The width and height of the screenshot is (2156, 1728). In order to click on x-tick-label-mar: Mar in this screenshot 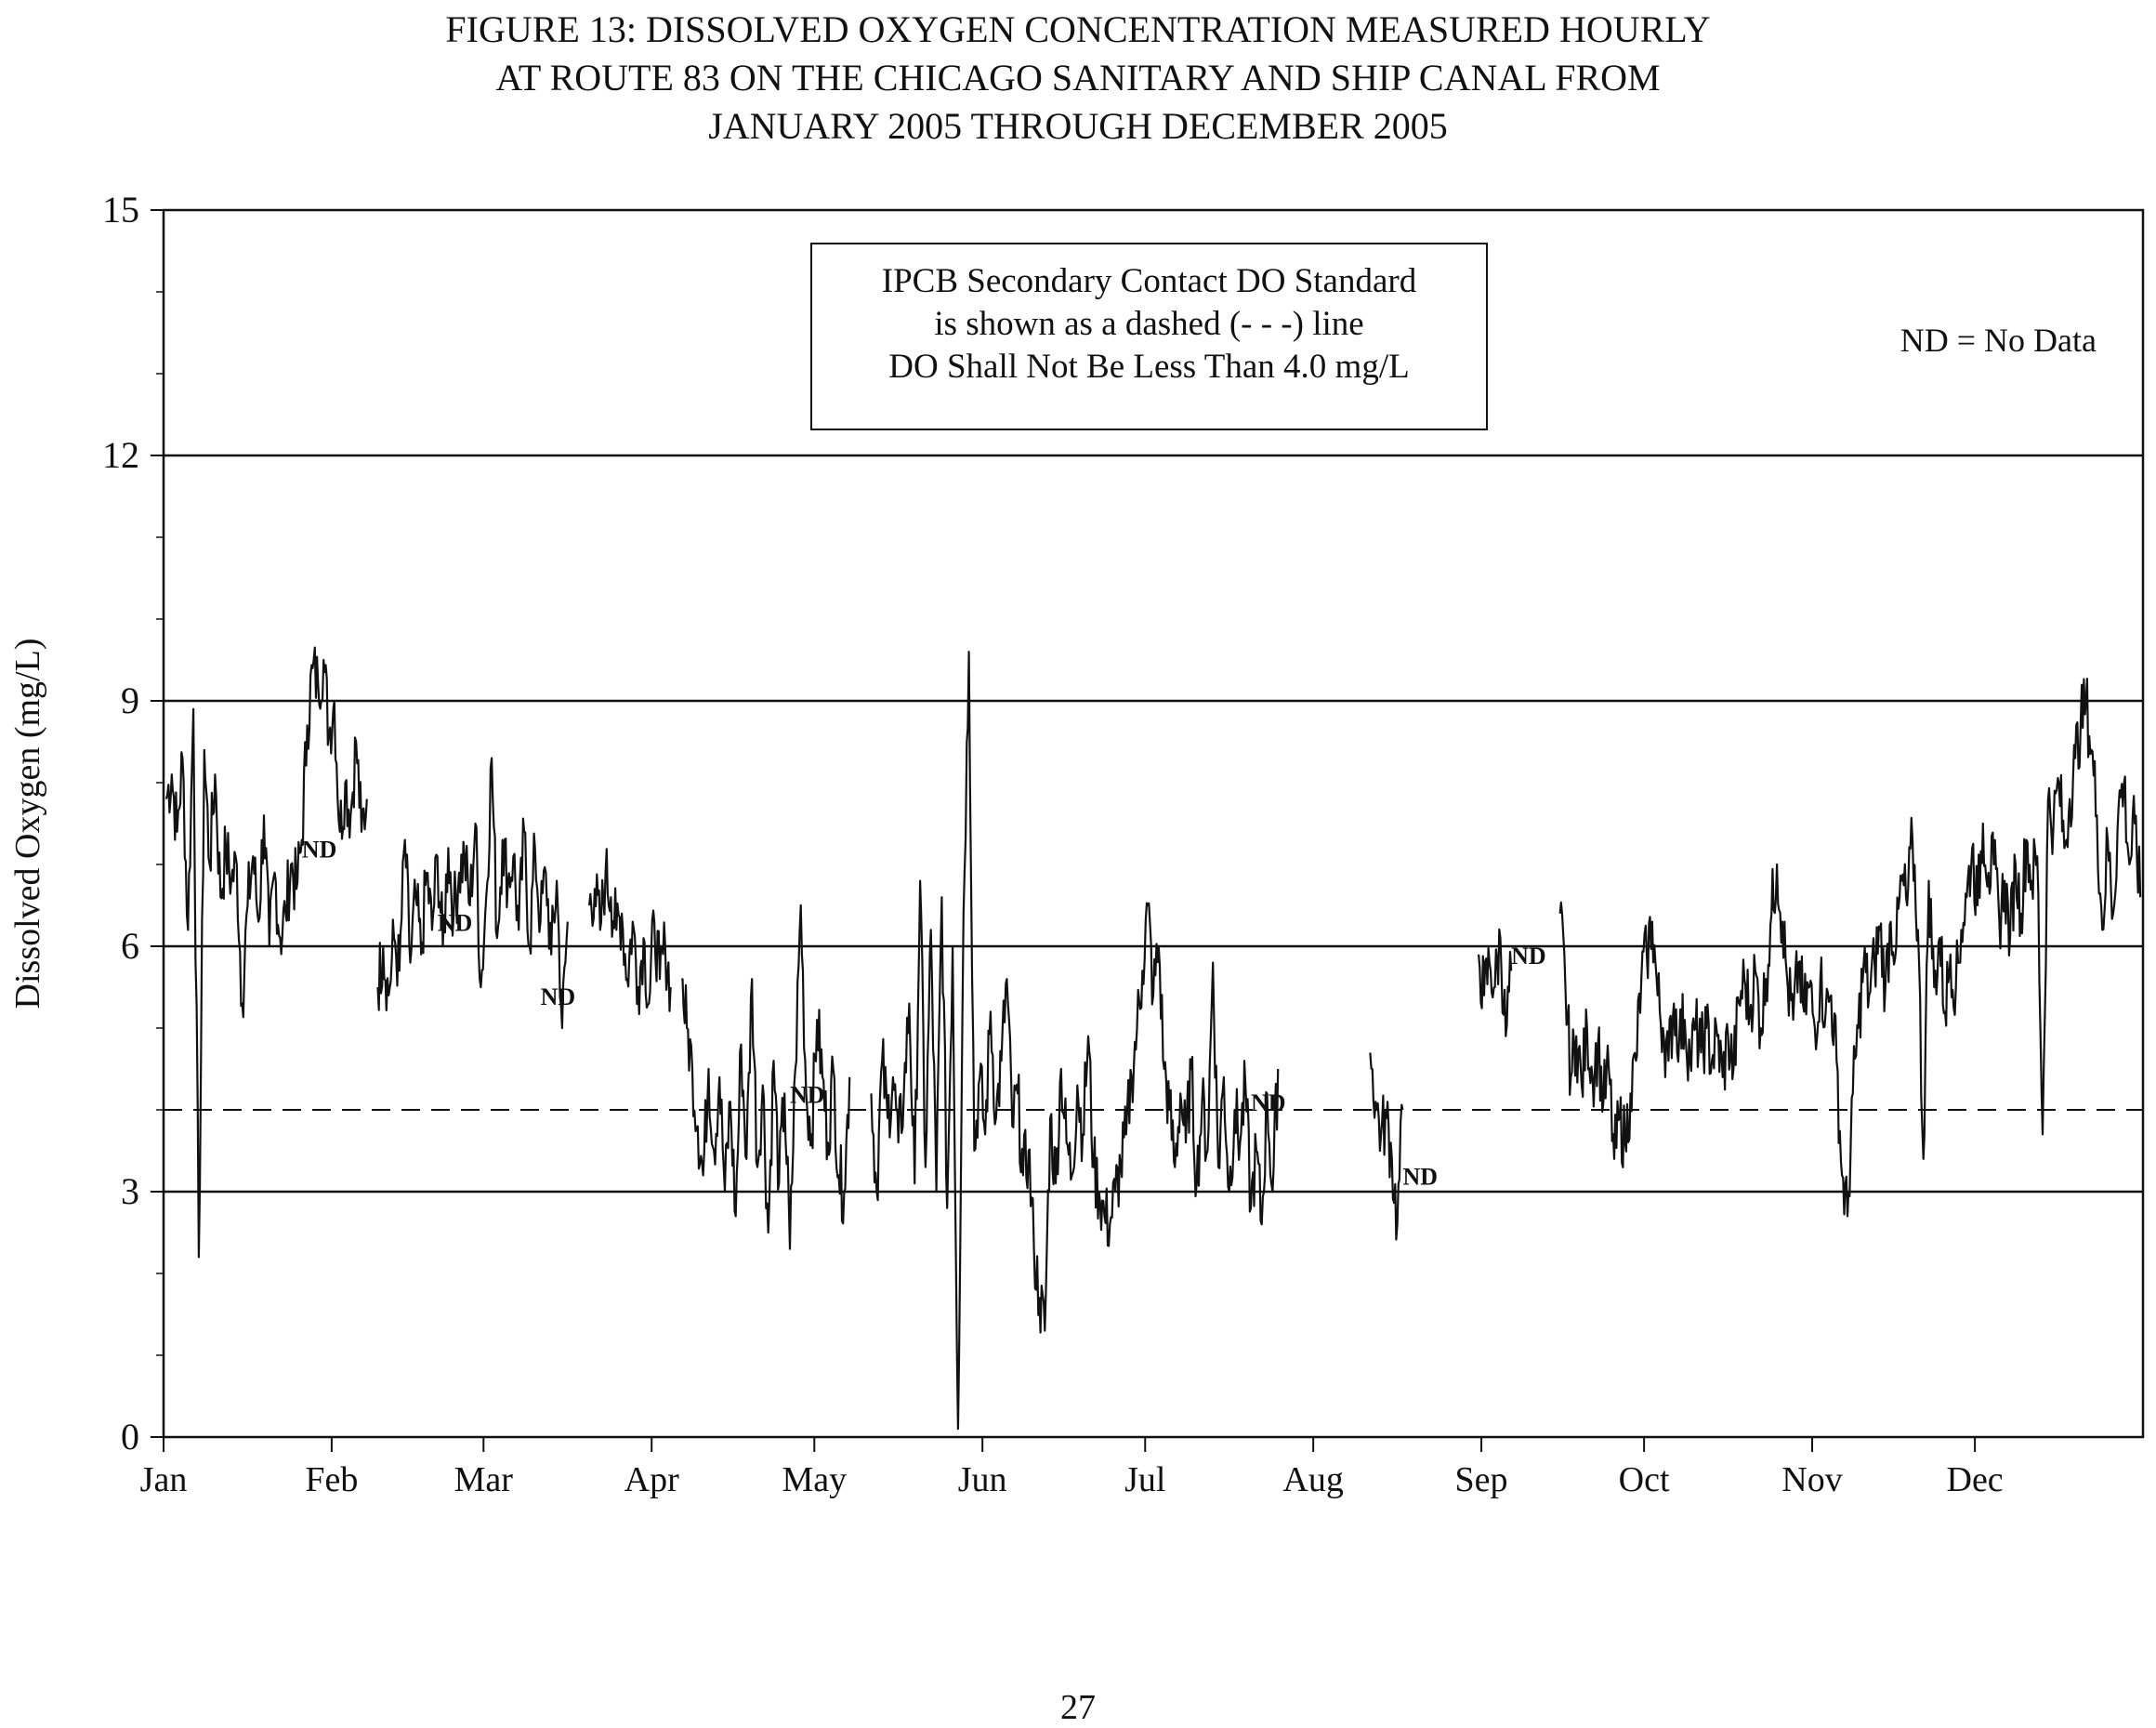, I will do `click(484, 1479)`.